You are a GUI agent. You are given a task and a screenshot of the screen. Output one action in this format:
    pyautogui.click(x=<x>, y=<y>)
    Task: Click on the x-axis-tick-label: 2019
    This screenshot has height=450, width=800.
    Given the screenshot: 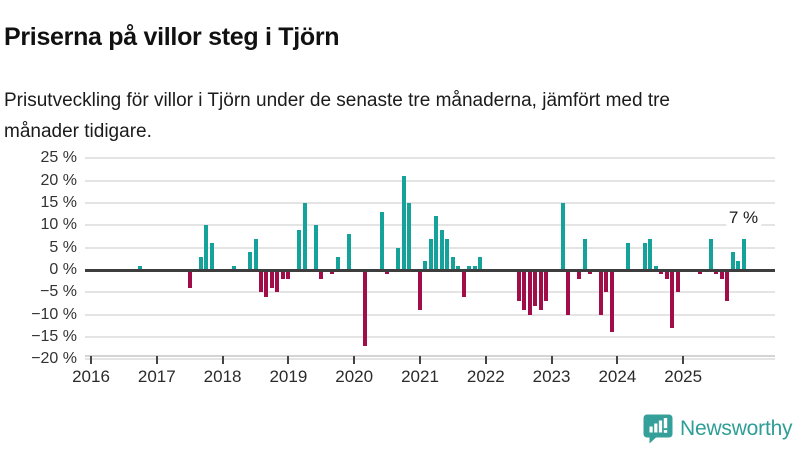 What is the action you would take?
    pyautogui.click(x=288, y=376)
    